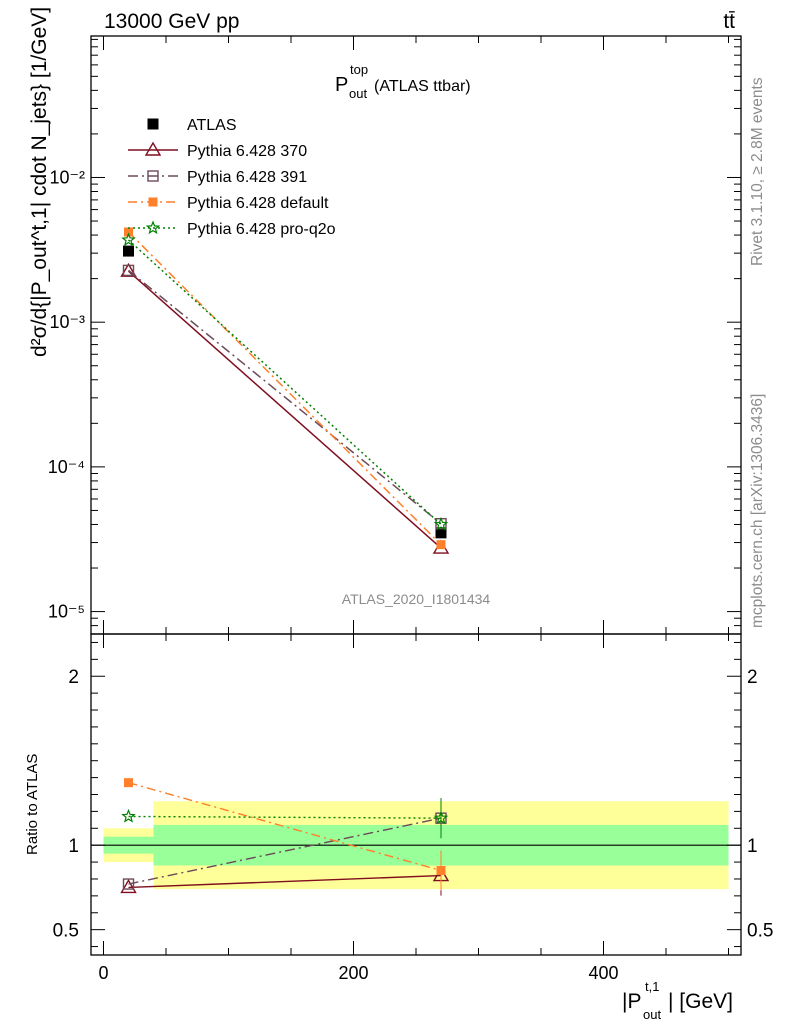  Describe the element at coordinates (652, 1014) in the screenshot. I see `xlabel-sub: out` at that location.